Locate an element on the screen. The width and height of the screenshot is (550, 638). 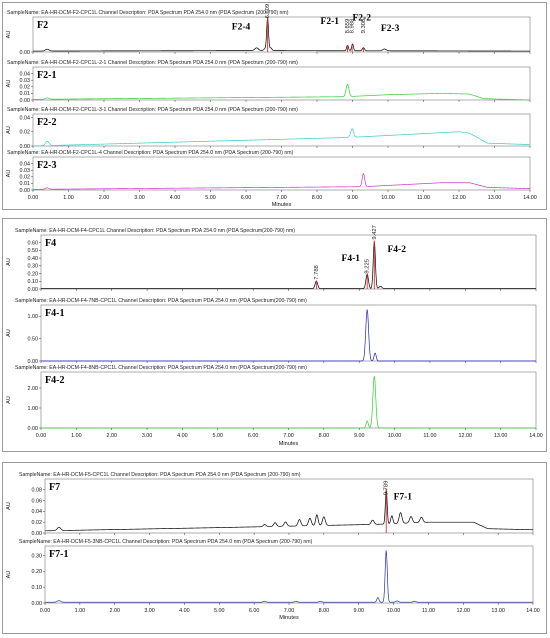
x-tick-label: 4.00 is located at coordinates (175, 198).